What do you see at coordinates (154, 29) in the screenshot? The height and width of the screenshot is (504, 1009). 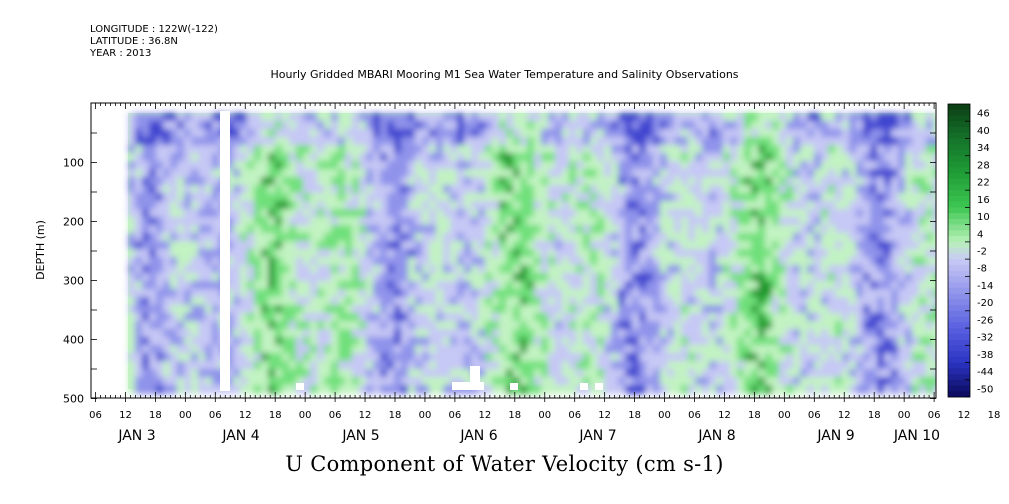 I see `longitude-label: LONGITUDE : 122W(-122)` at bounding box center [154, 29].